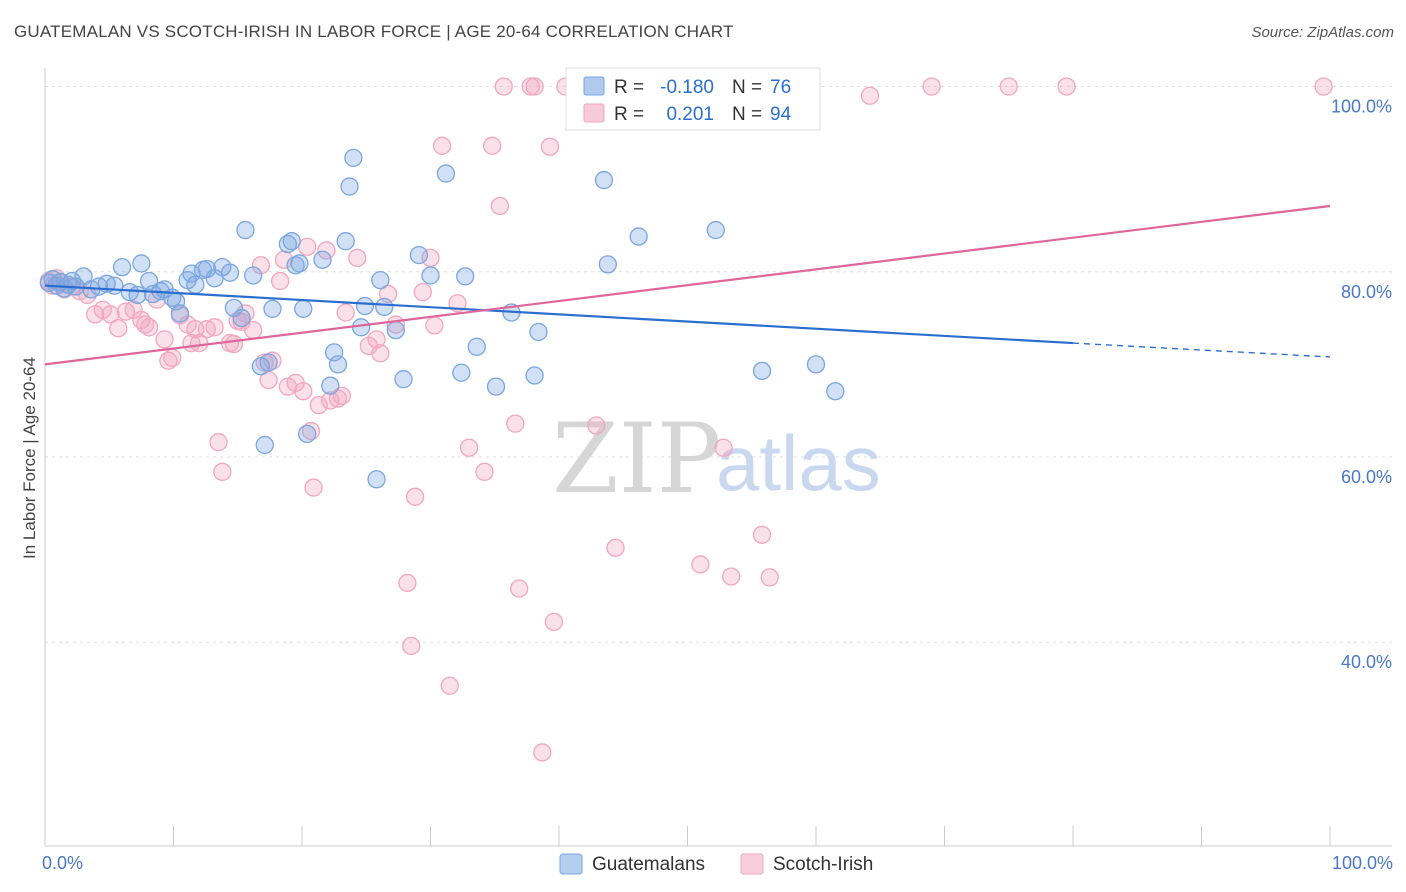 The height and width of the screenshot is (892, 1406). I want to click on series-legend: Guatemalans Scotch-Irish, so click(716, 864).